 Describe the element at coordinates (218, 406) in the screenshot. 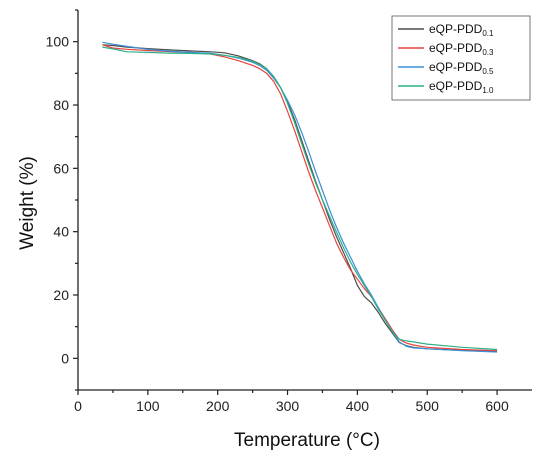

I see `x-tick-label: 200` at that location.